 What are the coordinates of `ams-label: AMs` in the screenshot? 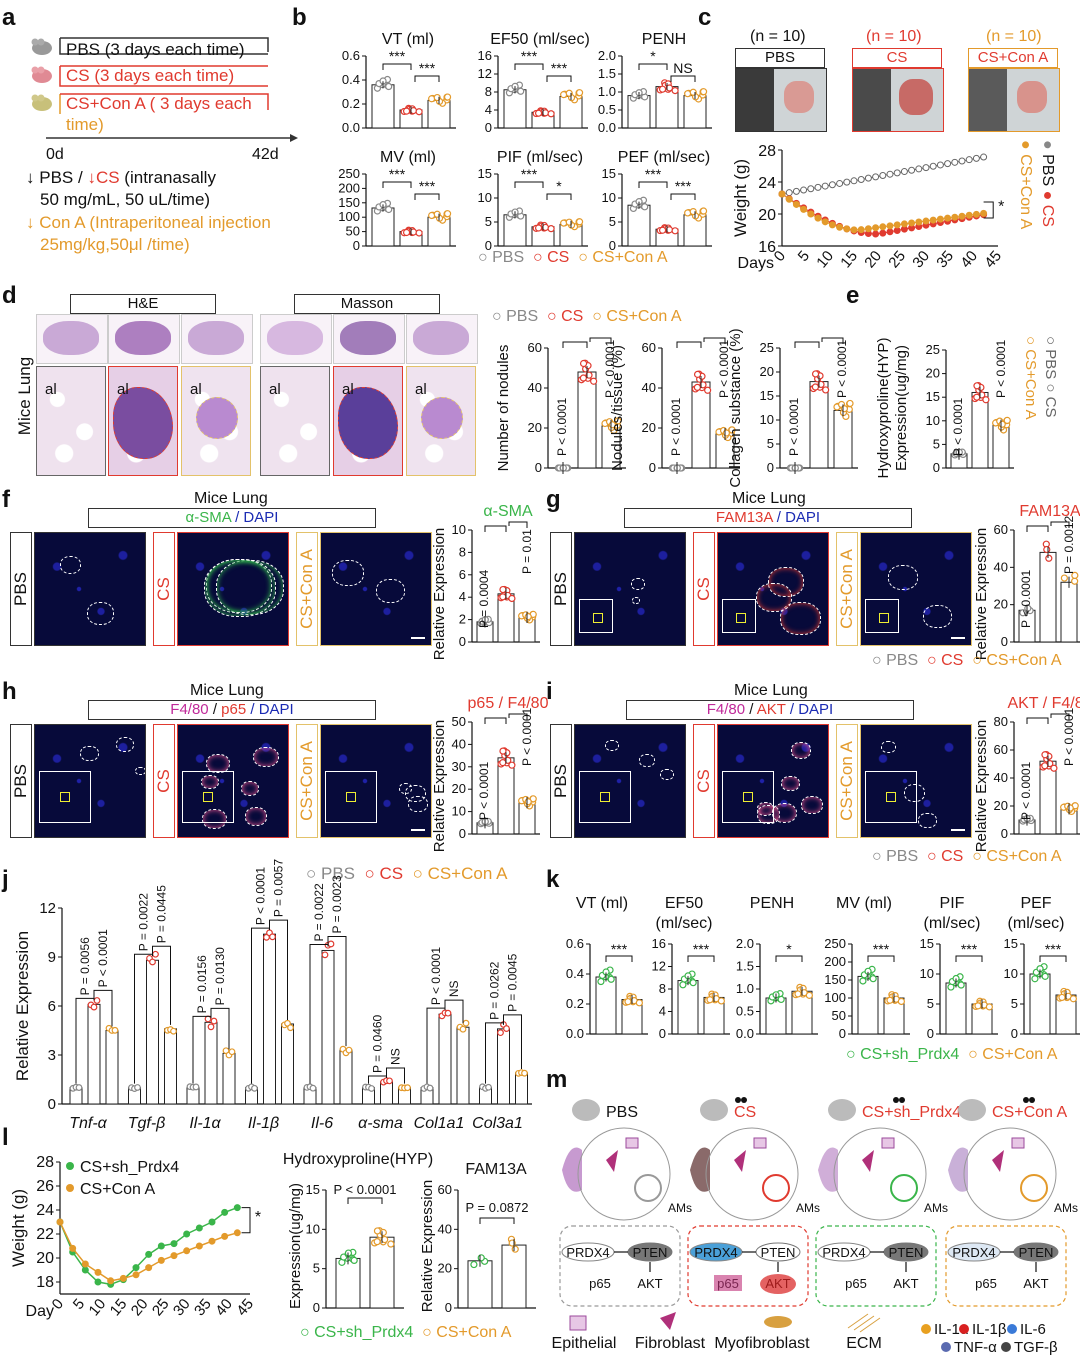 It's located at (680, 1208).